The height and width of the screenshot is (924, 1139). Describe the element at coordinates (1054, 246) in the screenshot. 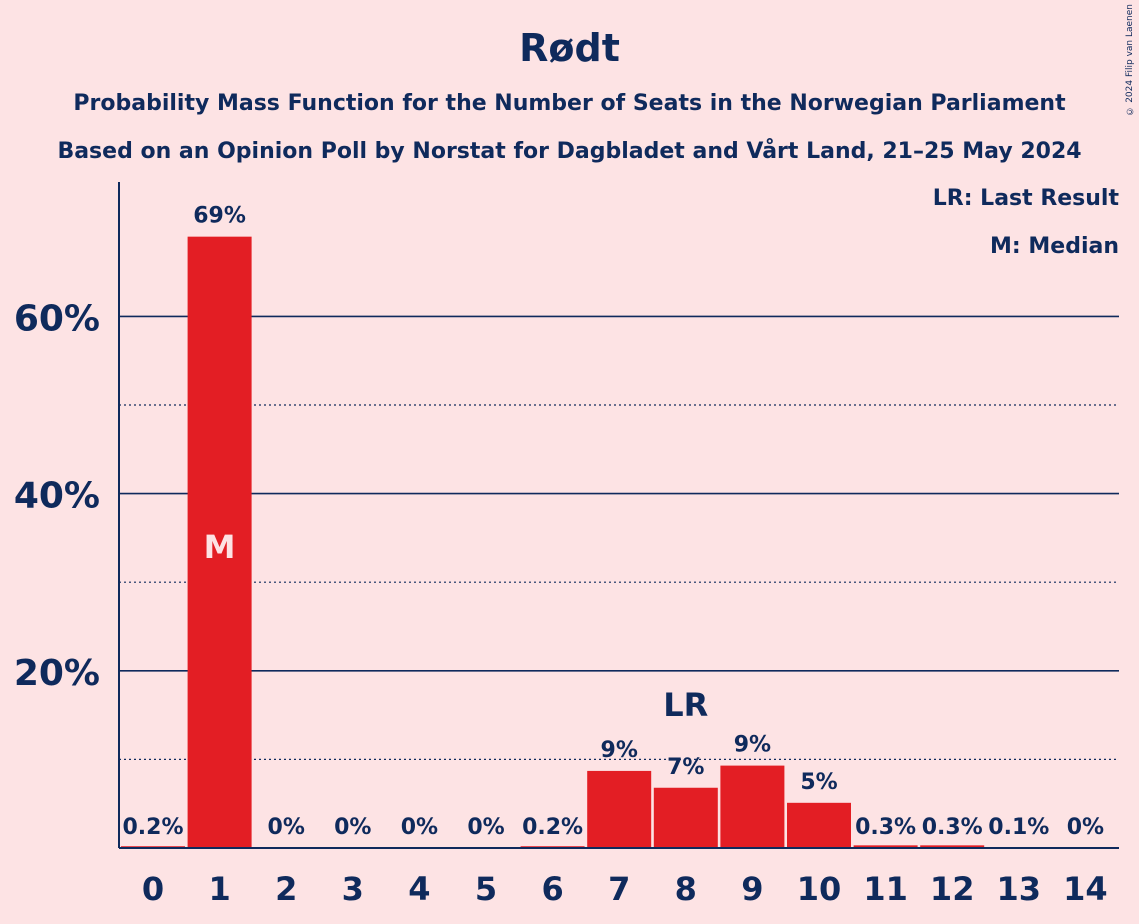

I see `legend-median: M: Median` at that location.